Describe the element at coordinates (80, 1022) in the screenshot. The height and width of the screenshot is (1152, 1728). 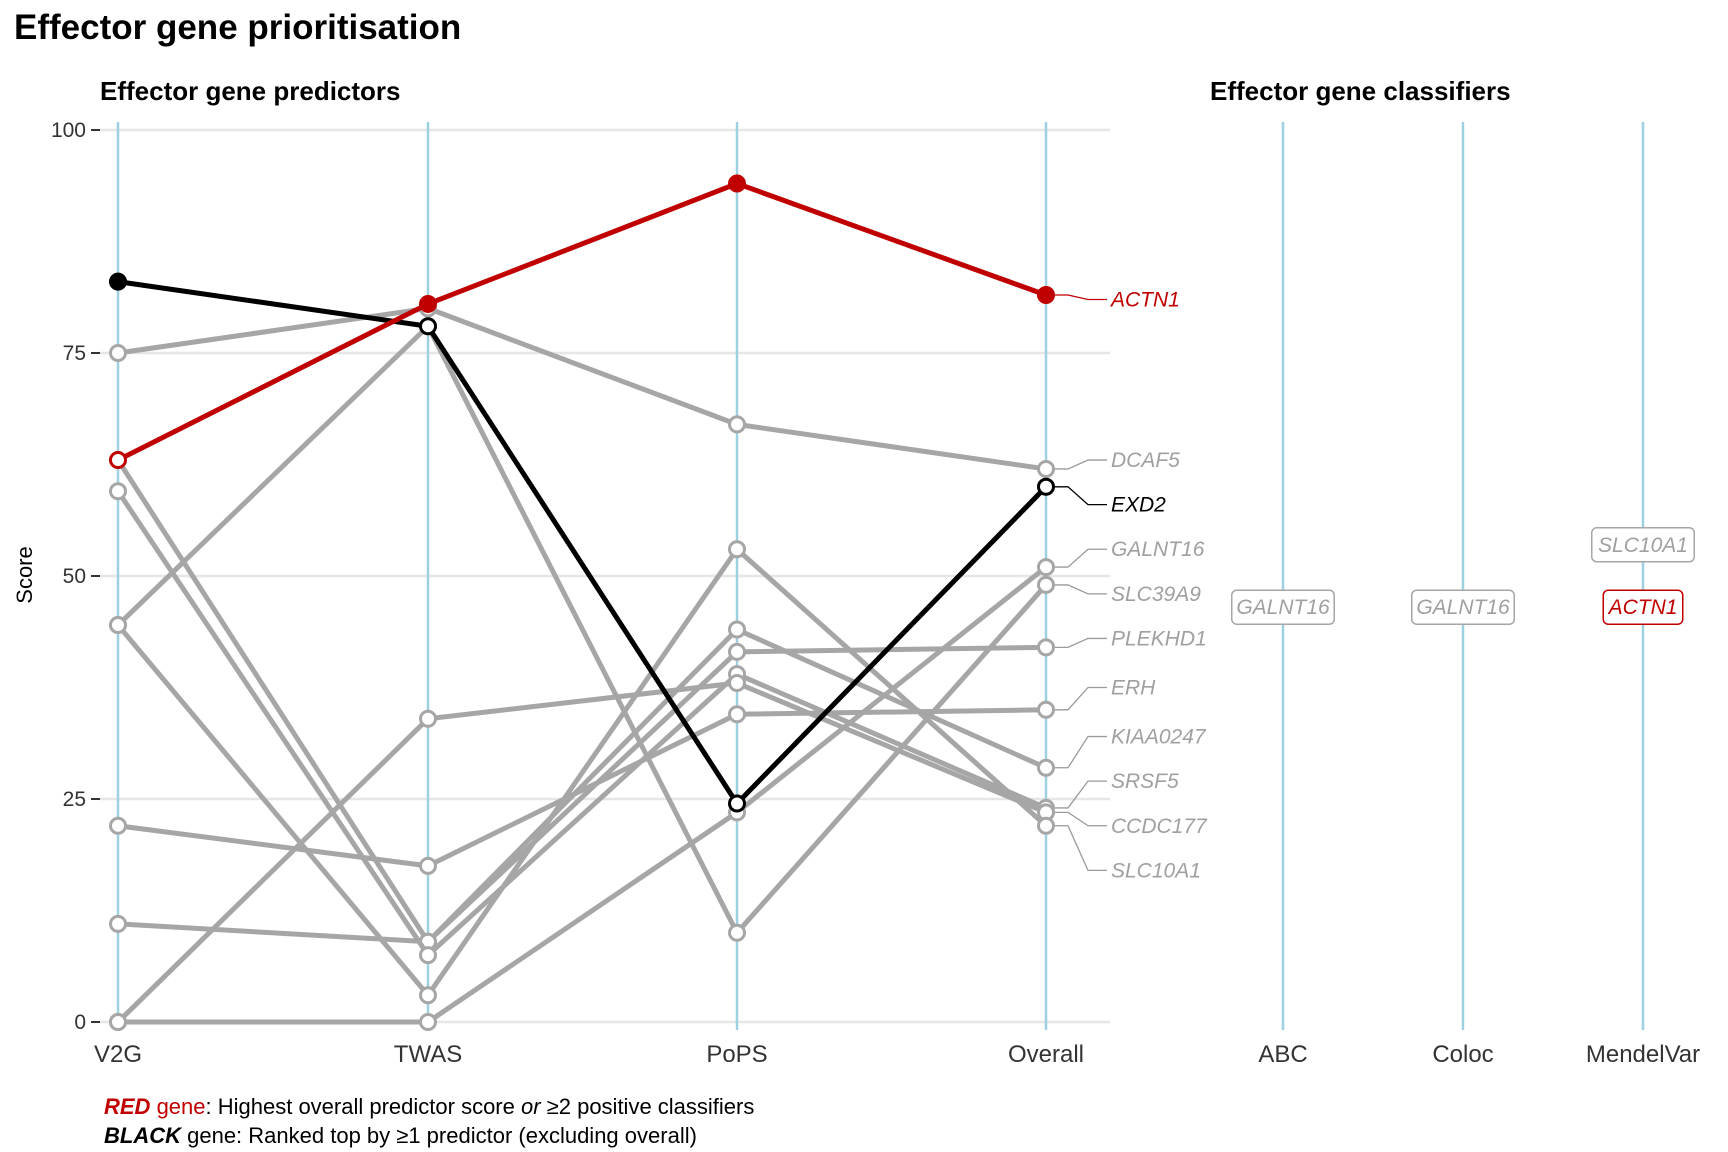
I see `y-tick-label-0: 0` at that location.